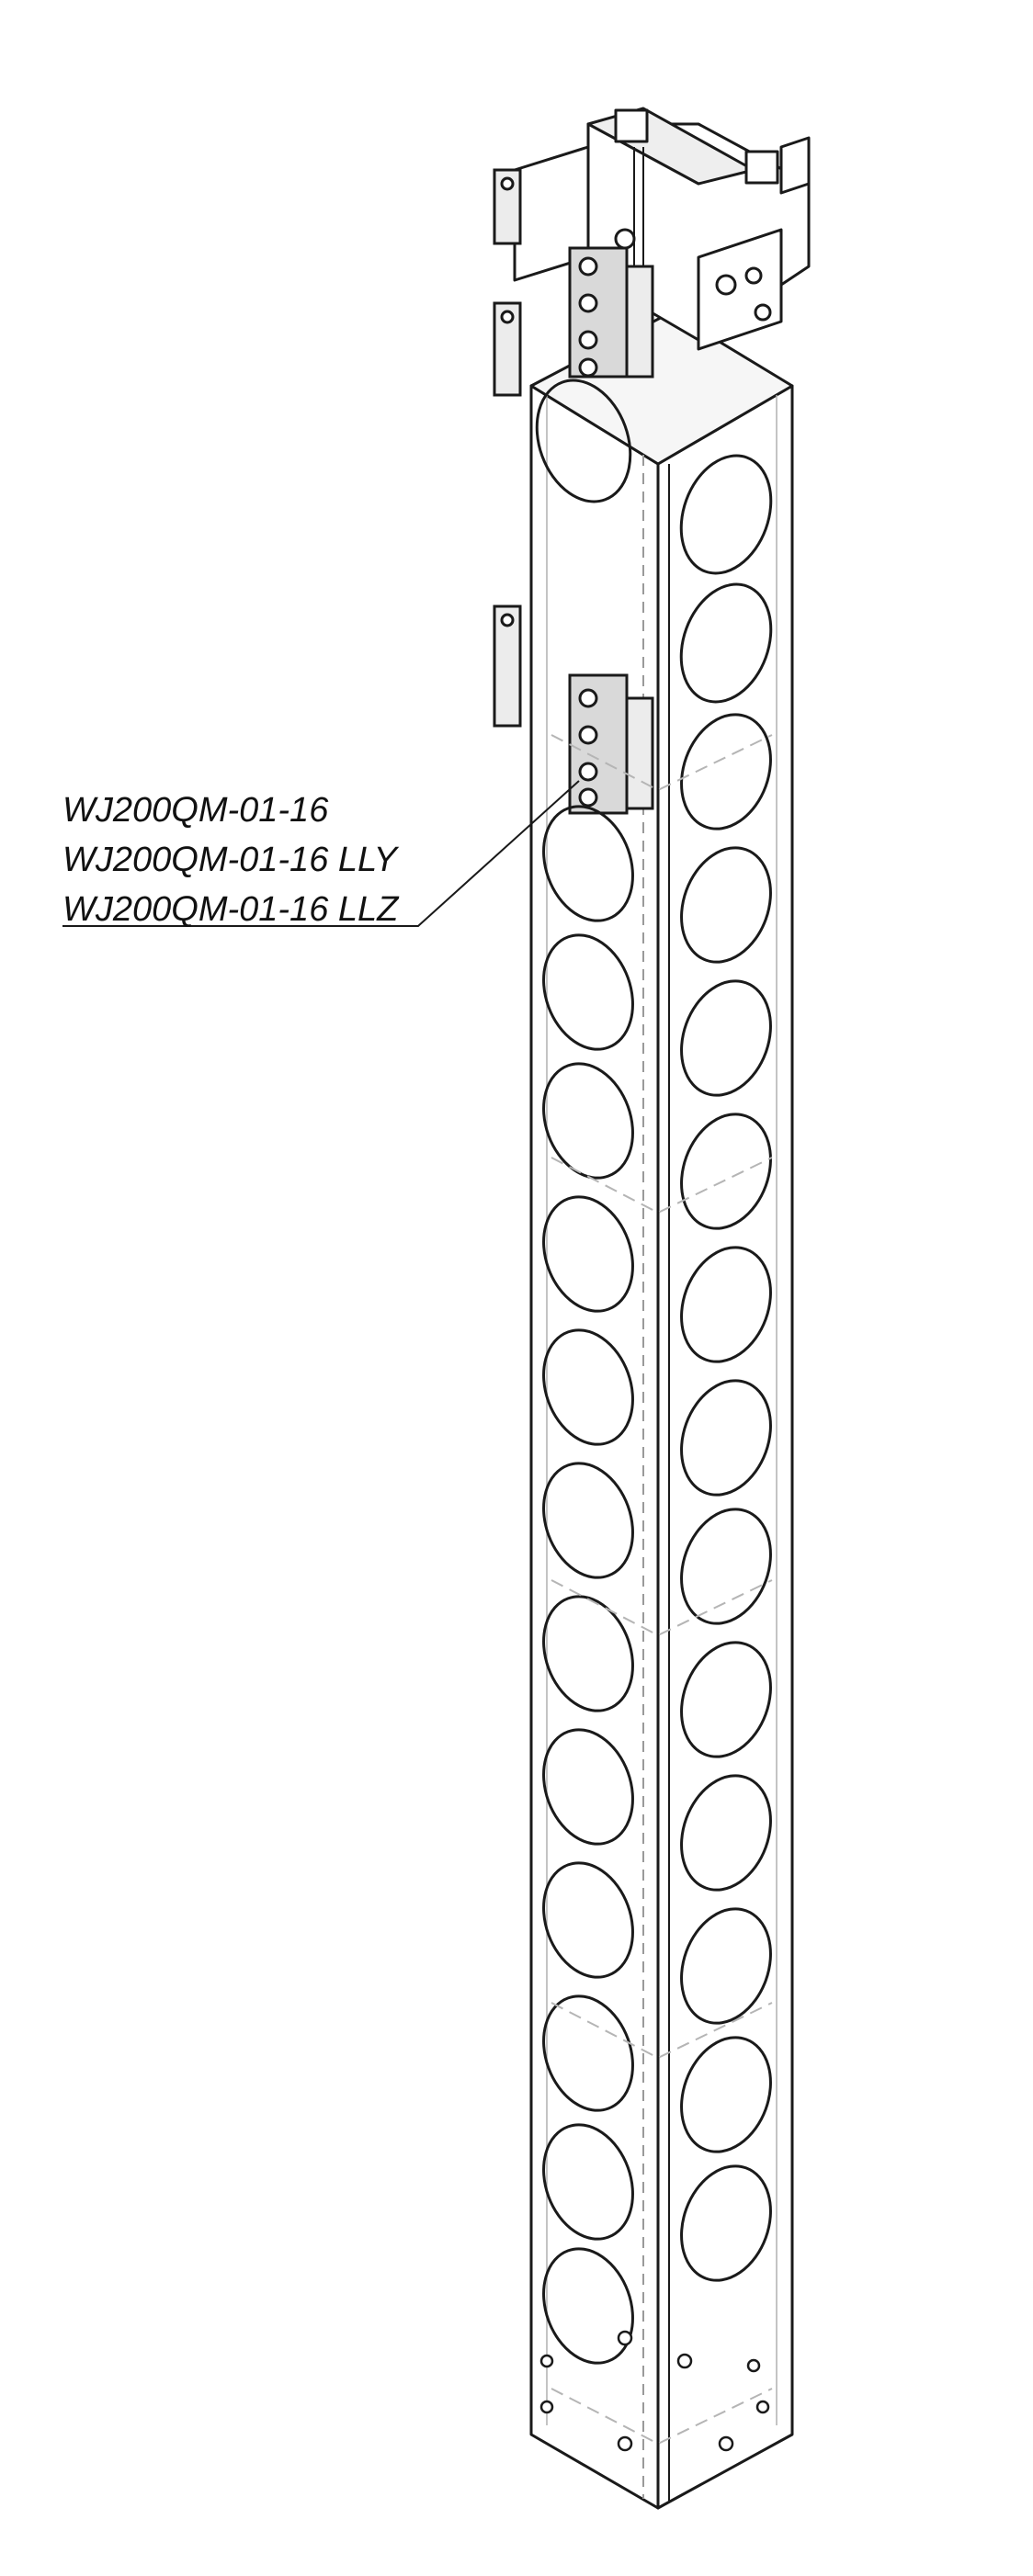 The height and width of the screenshot is (2576, 1033). I want to click on upper-clamp, so click(611, 312).